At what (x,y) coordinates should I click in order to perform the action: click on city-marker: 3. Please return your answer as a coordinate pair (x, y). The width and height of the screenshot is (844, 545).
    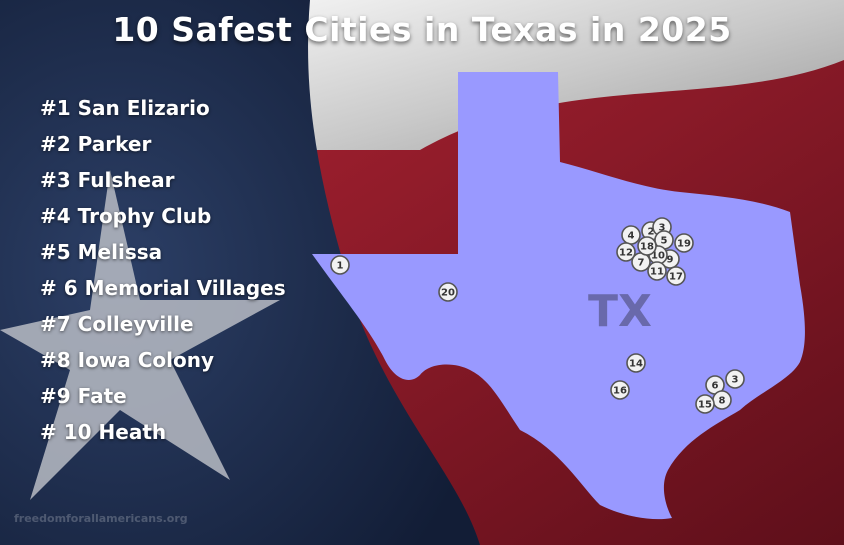
    Looking at the image, I should click on (735, 379).